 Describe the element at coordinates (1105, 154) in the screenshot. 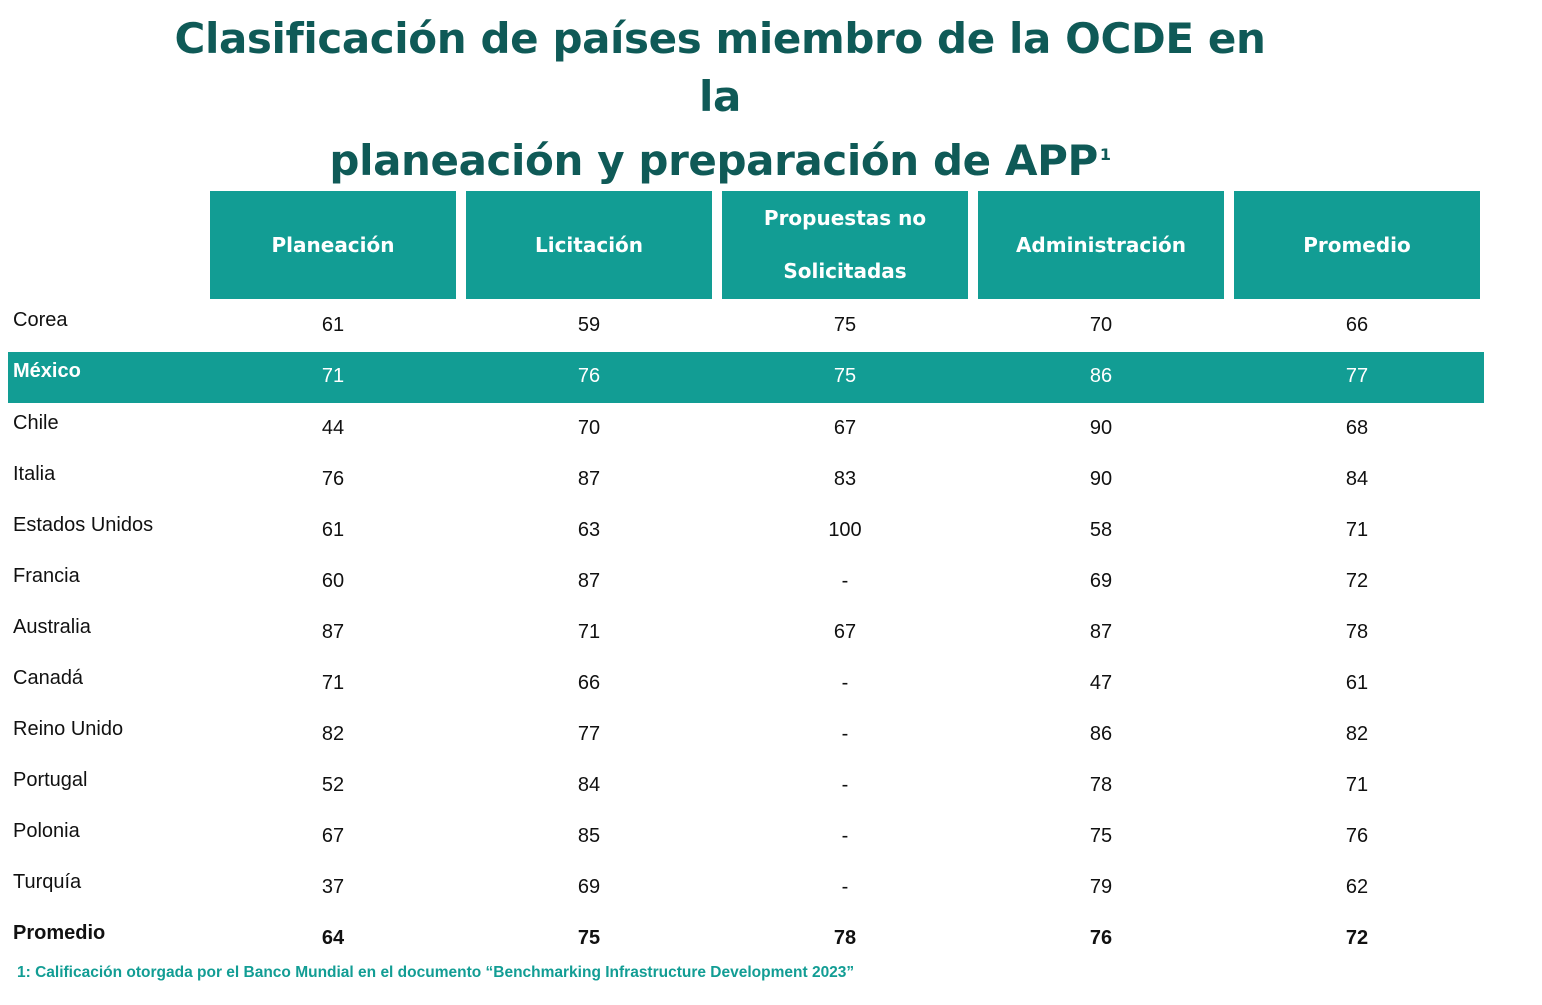

I see `title-footnote-marker: 1` at that location.